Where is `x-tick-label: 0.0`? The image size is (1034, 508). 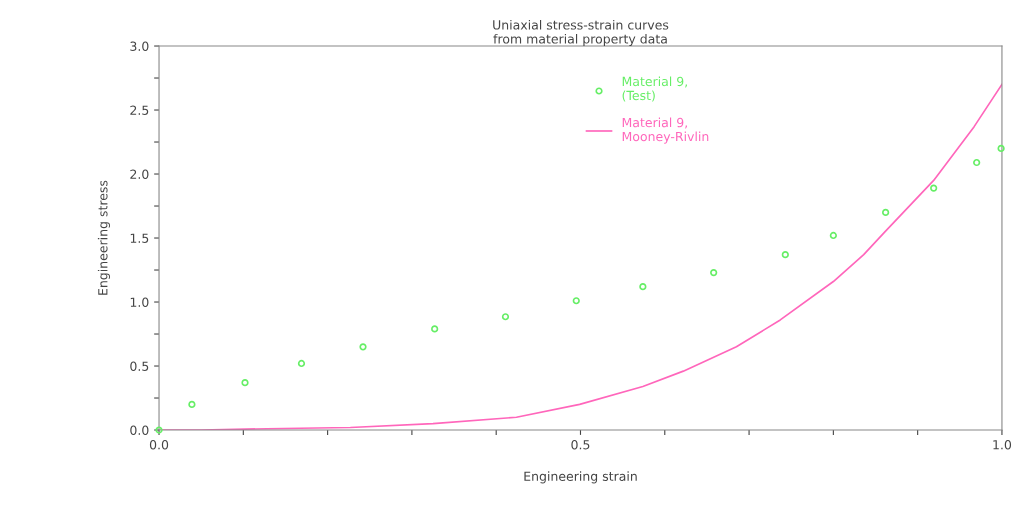
x-tick-label: 0.0 is located at coordinates (159, 444).